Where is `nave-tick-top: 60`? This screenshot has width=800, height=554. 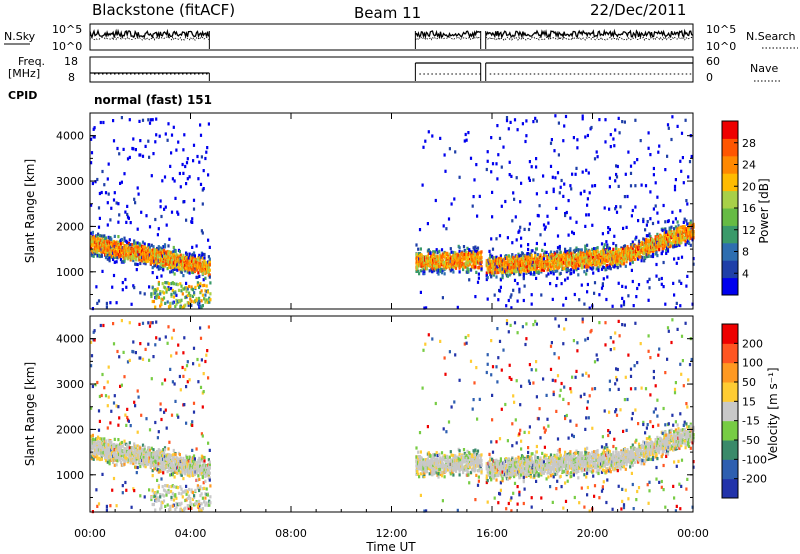
nave-tick-top: 60 is located at coordinates (713, 61).